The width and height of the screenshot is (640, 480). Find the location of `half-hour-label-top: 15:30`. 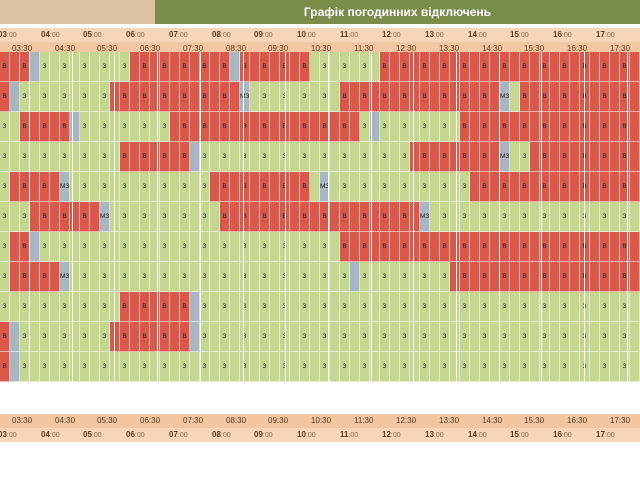

half-hour-label-top: 15:30 is located at coordinates (534, 48).